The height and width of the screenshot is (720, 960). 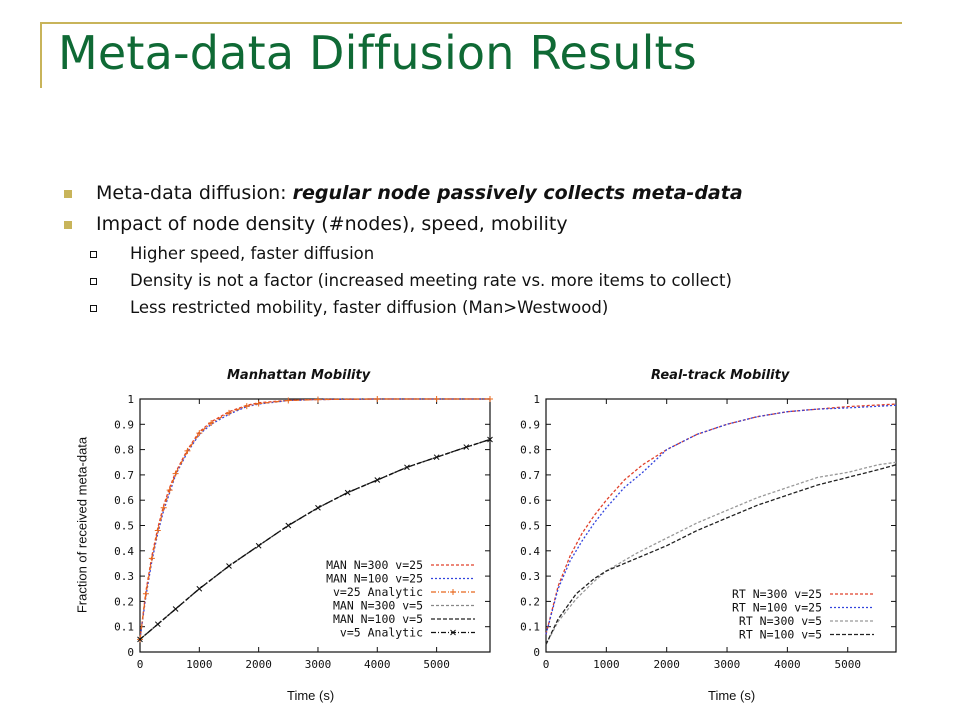 I want to click on legend-label: MAN N=100 v=25, so click(x=374, y=579).